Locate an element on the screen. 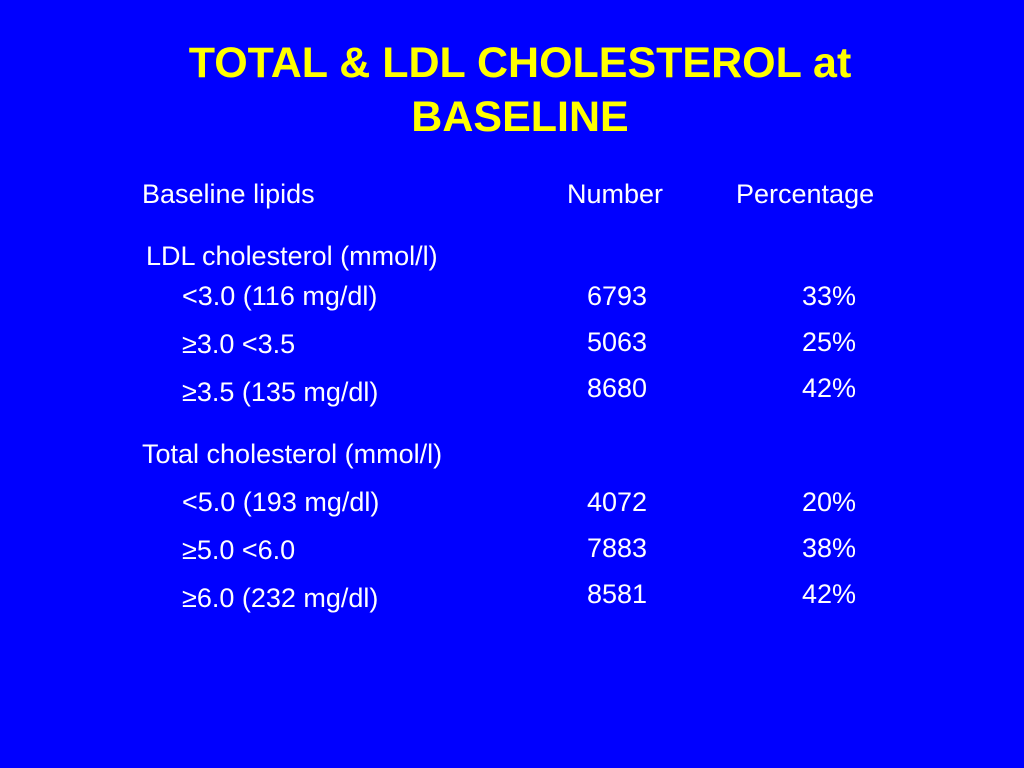 The image size is (1024, 768). total-row-1-label: <5.0 (193 mg/dl) is located at coordinates (281, 502).